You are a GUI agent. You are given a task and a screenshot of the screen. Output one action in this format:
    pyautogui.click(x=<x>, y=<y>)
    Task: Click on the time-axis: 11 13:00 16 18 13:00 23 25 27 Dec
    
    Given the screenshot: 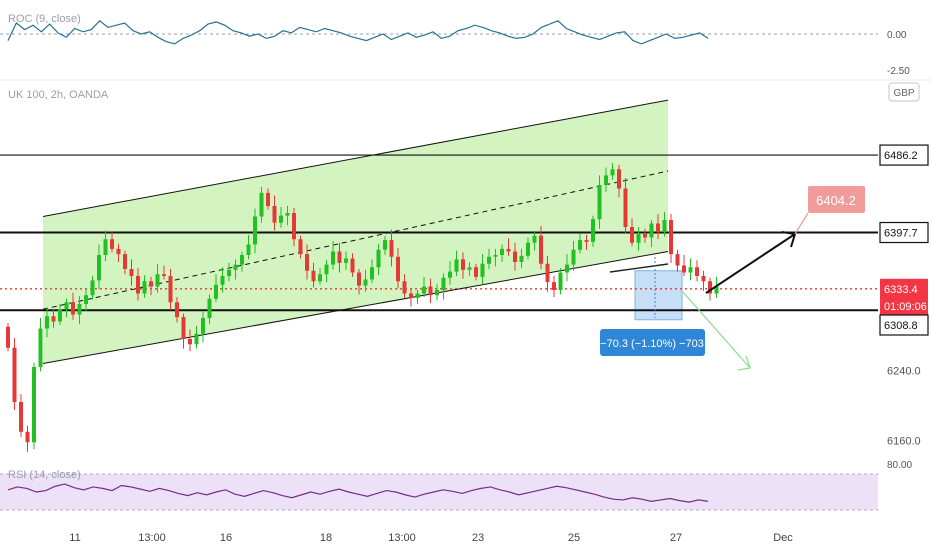 What is the action you would take?
    pyautogui.click(x=431, y=538)
    